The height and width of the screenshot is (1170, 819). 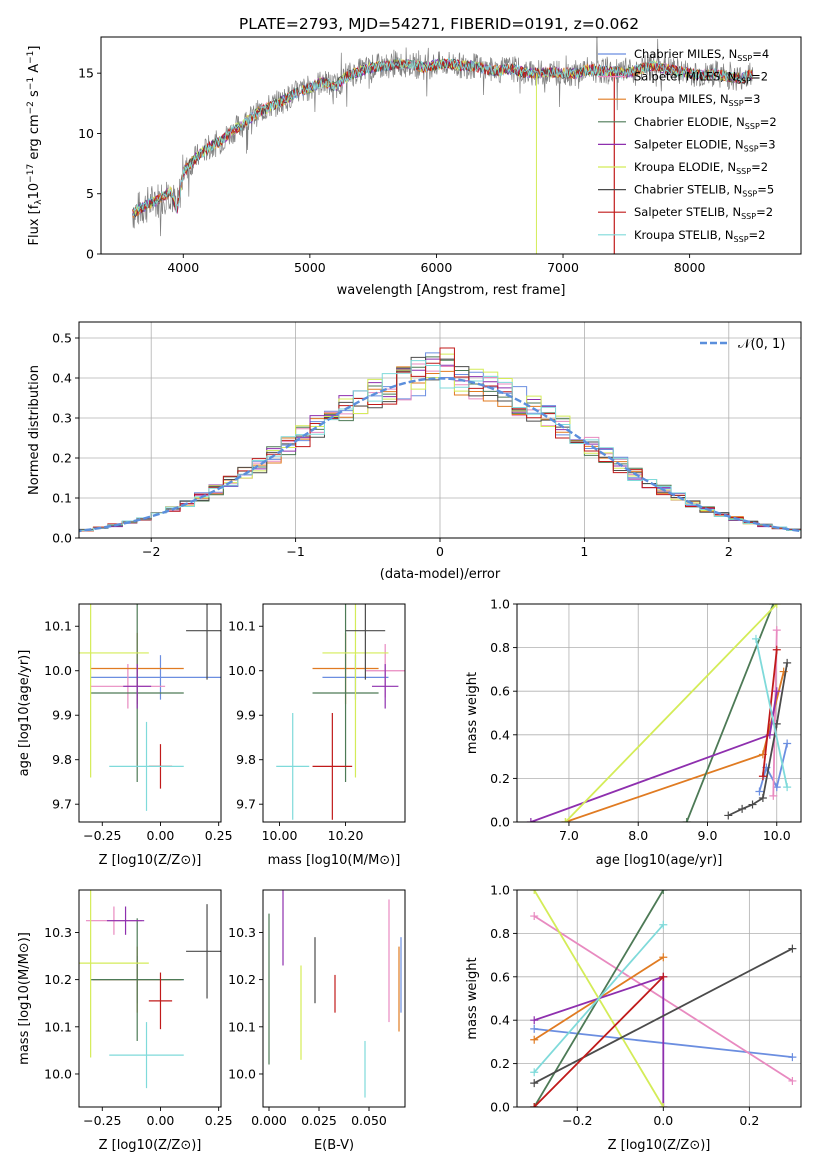 What do you see at coordinates (638, 835) in the screenshot?
I see `x-tick-label: 8.0` at bounding box center [638, 835].